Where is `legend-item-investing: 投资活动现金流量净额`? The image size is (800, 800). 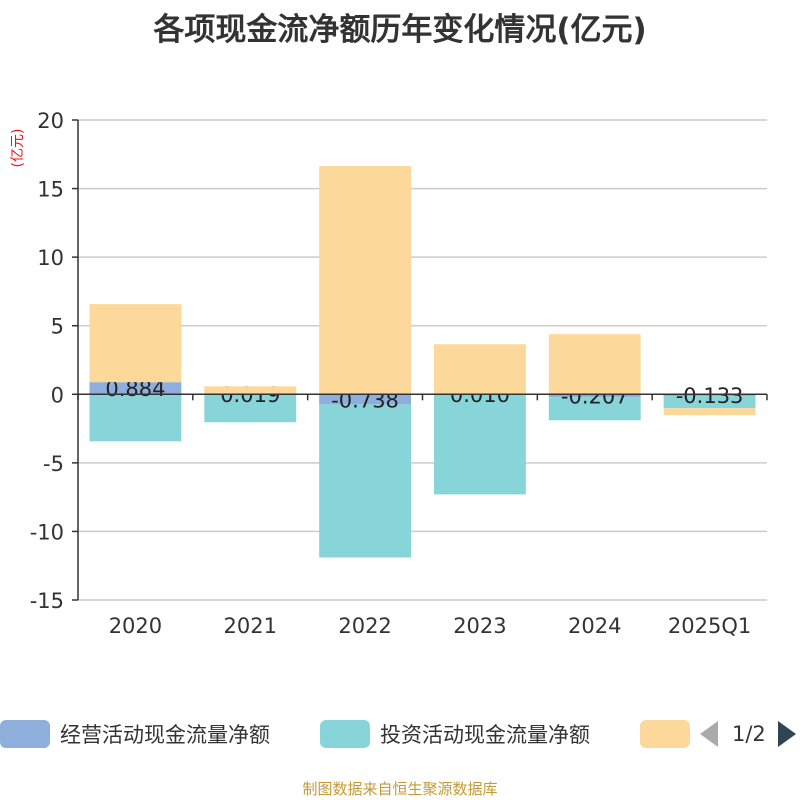 legend-item-investing: 投资活动现金流量净额 is located at coordinates (455, 734).